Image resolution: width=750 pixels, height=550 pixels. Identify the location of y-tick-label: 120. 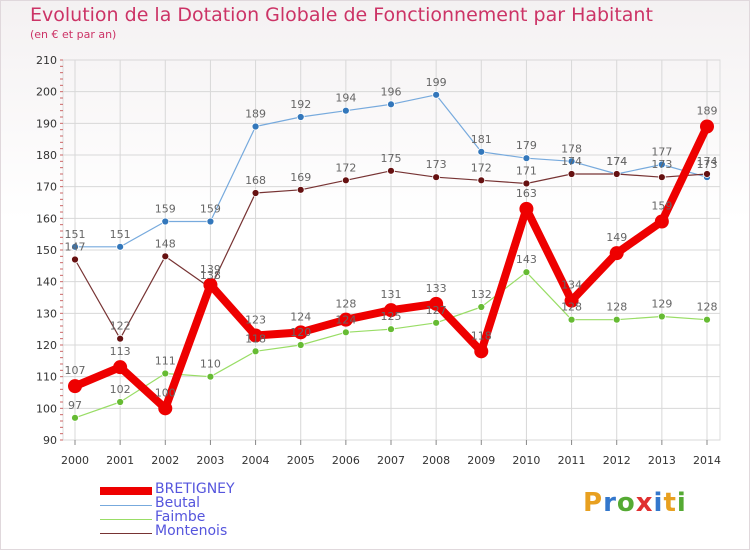
(46, 345).